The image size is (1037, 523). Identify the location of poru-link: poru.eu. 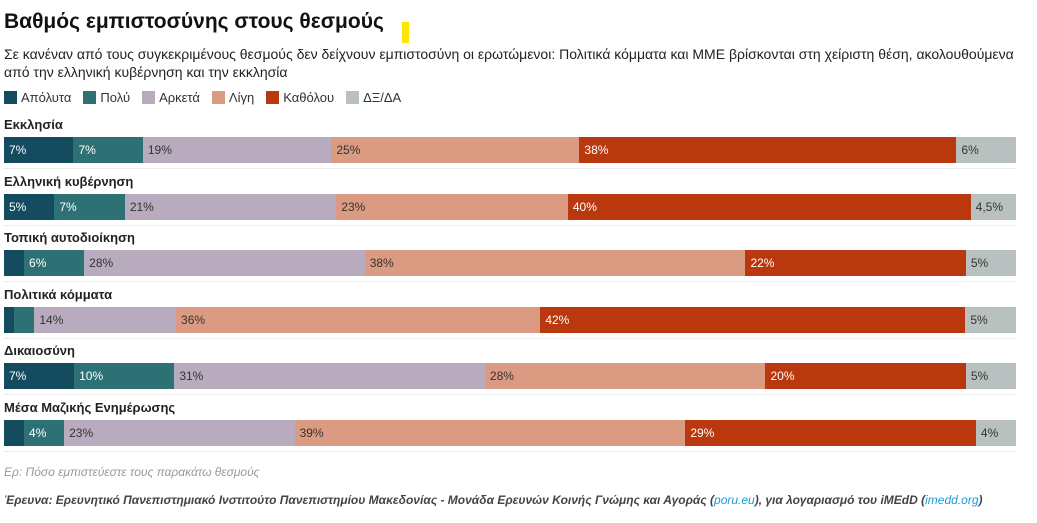
(734, 500).